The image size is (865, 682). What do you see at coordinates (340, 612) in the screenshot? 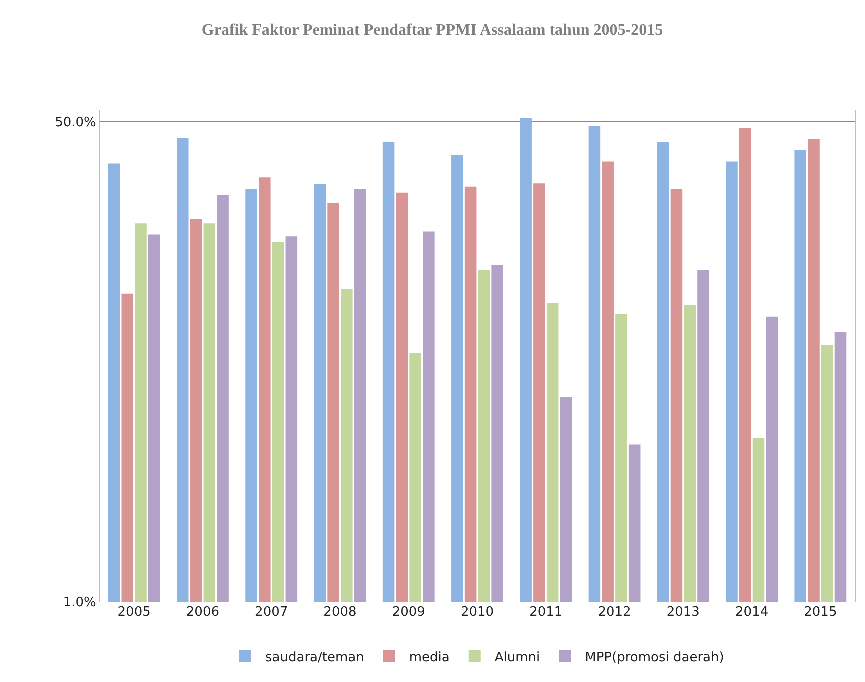
I see `x-tick-label: 2008` at bounding box center [340, 612].